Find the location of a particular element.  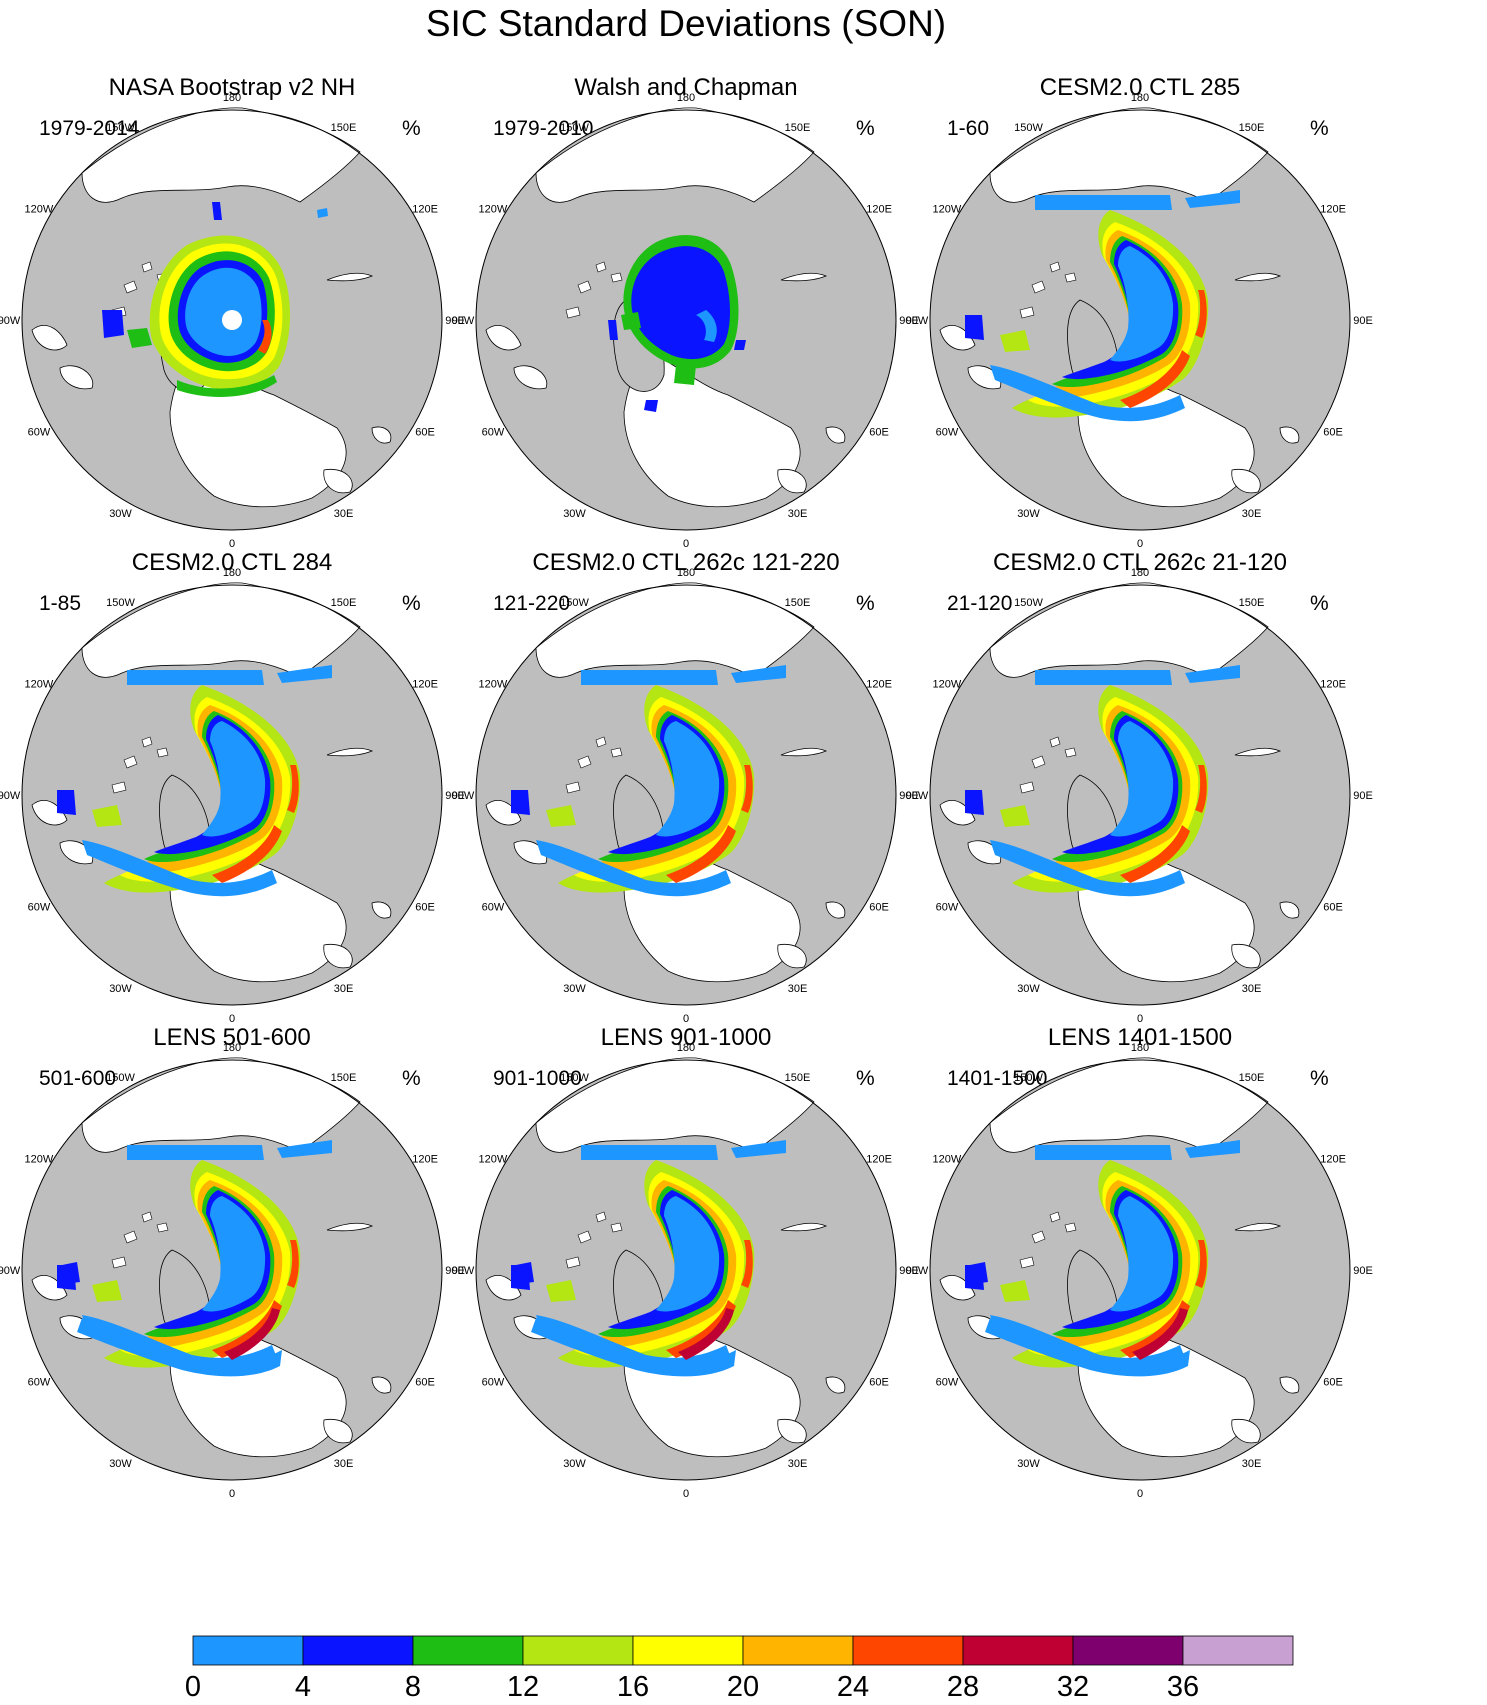

colorbar-label: 4 is located at coordinates (303, 1687).